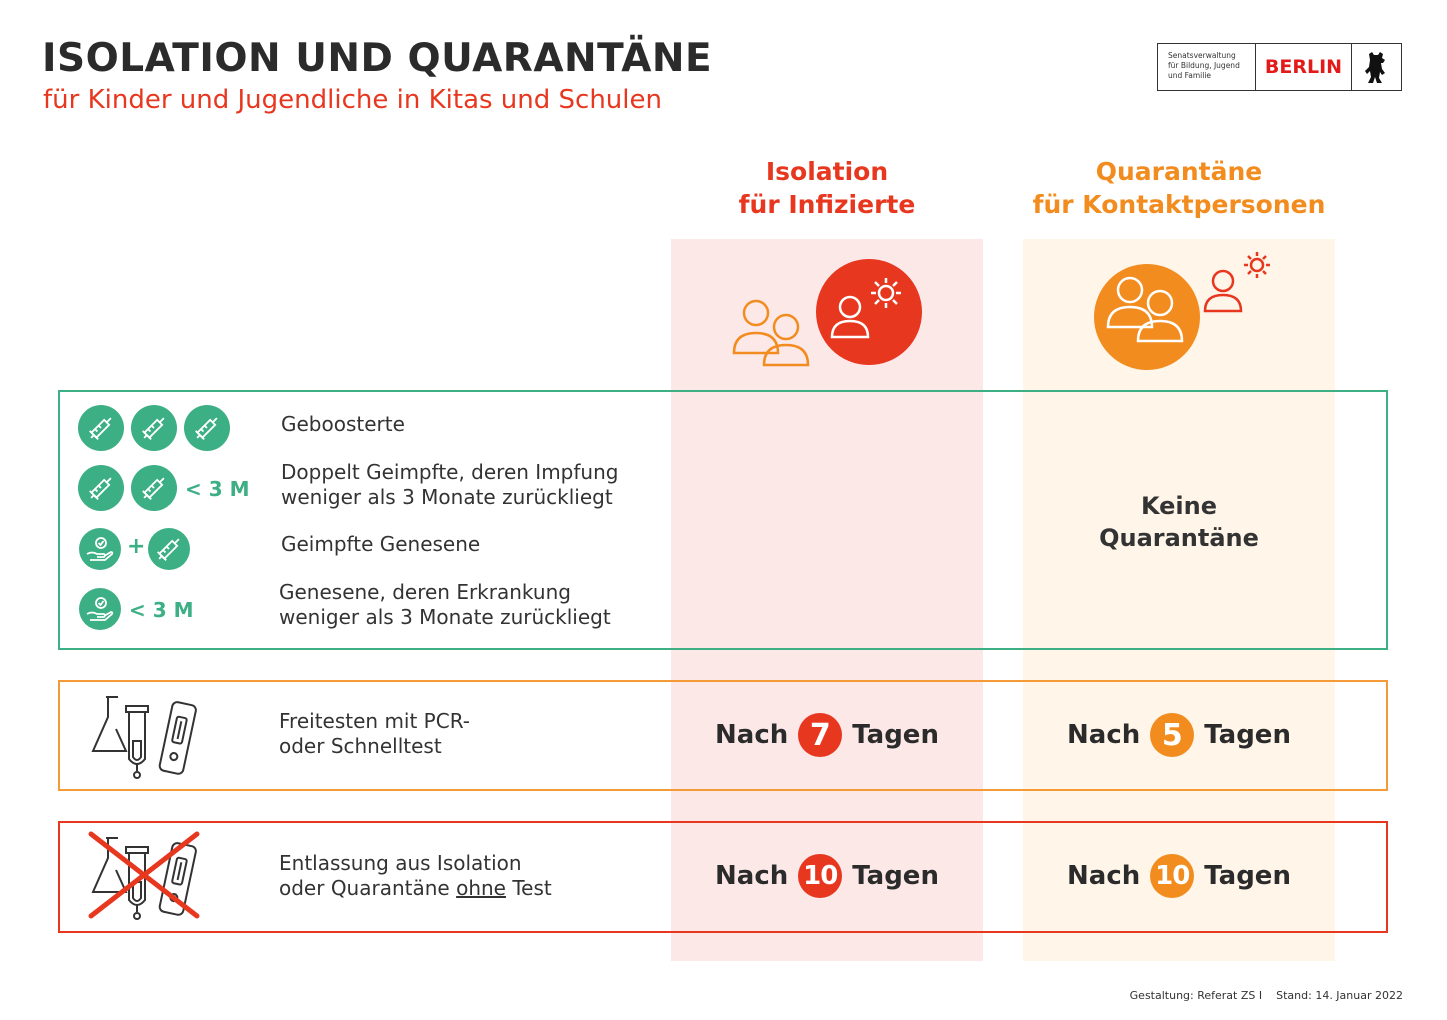 The width and height of the screenshot is (1447, 1020). What do you see at coordinates (1202, 55) in the screenshot?
I see `logo-line: Senatsverwaltung` at bounding box center [1202, 55].